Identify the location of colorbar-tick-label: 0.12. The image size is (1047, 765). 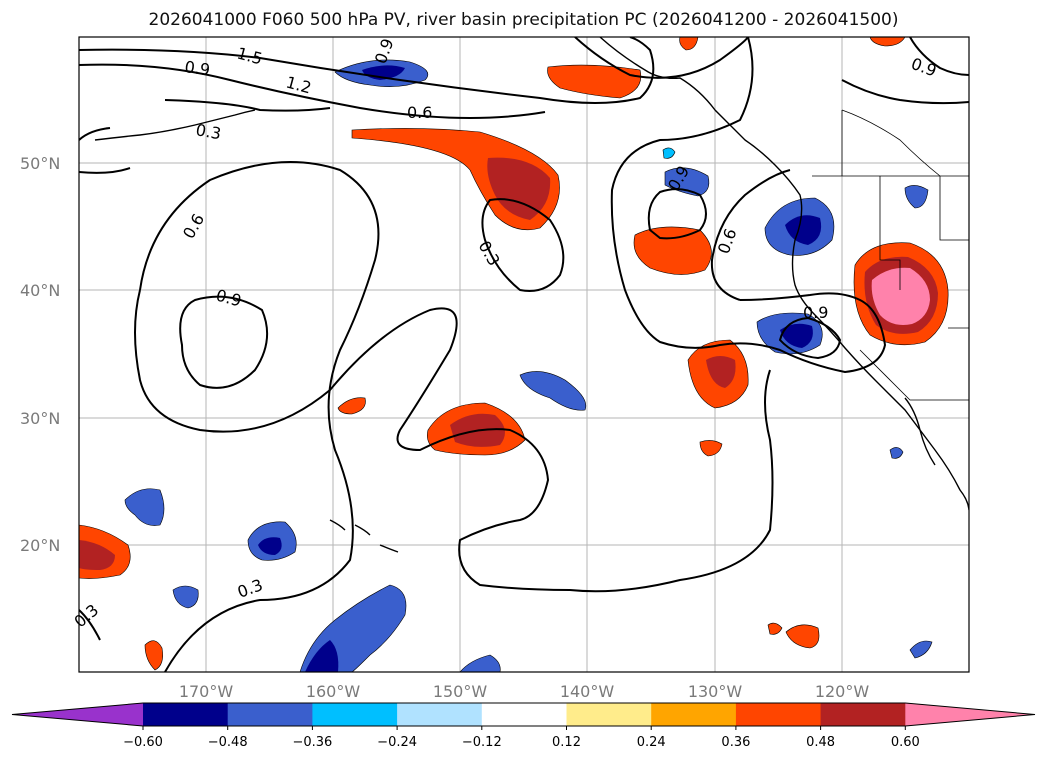
(566, 742).